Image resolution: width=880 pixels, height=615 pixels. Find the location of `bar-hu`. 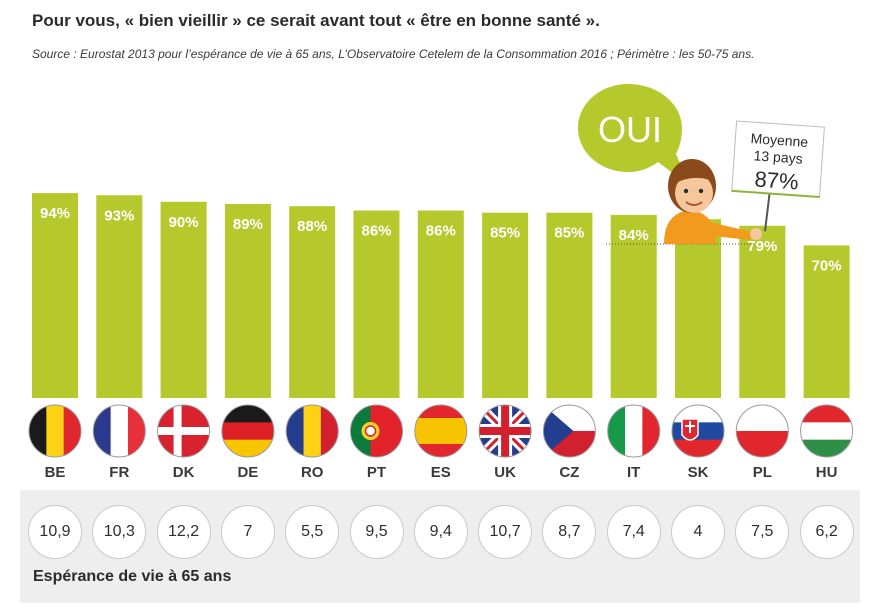

bar-hu is located at coordinates (826, 321).